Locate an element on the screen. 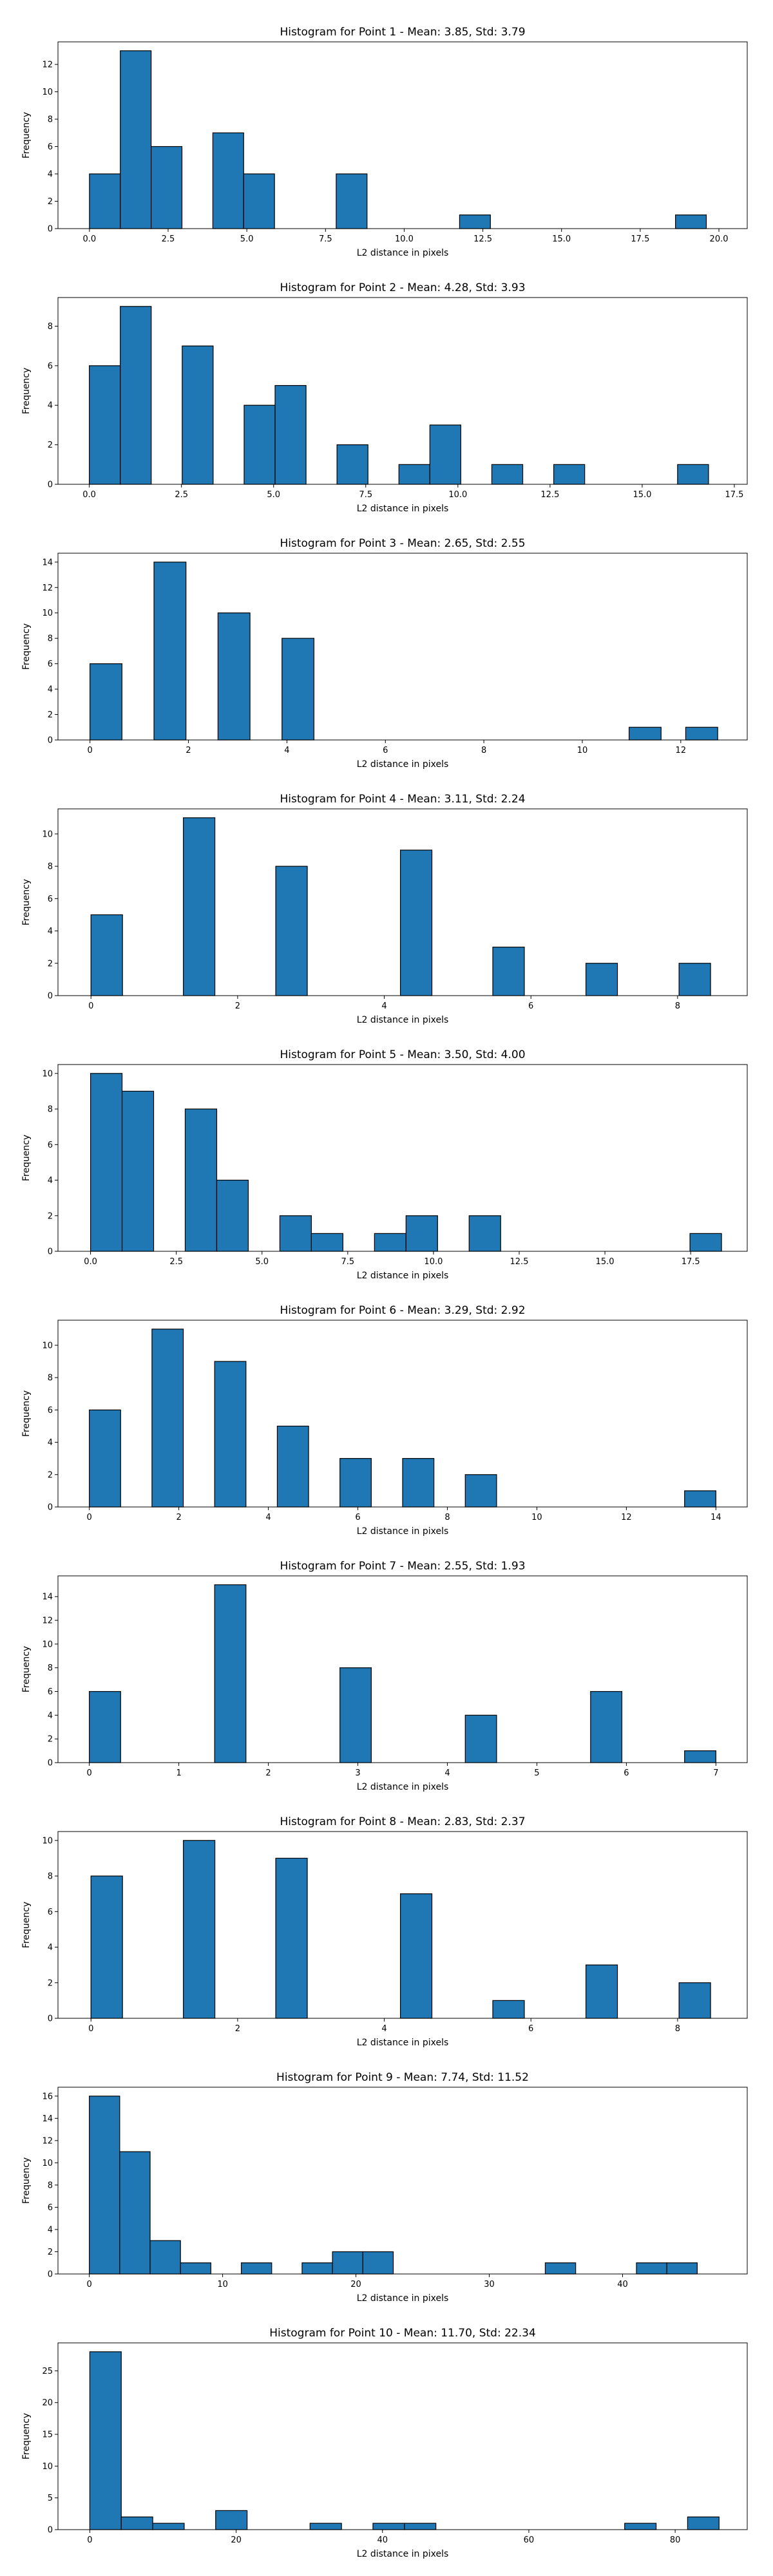 This screenshot has height=2576, width=773. chart-7-xtick-label-1: 0 is located at coordinates (88, 1773).